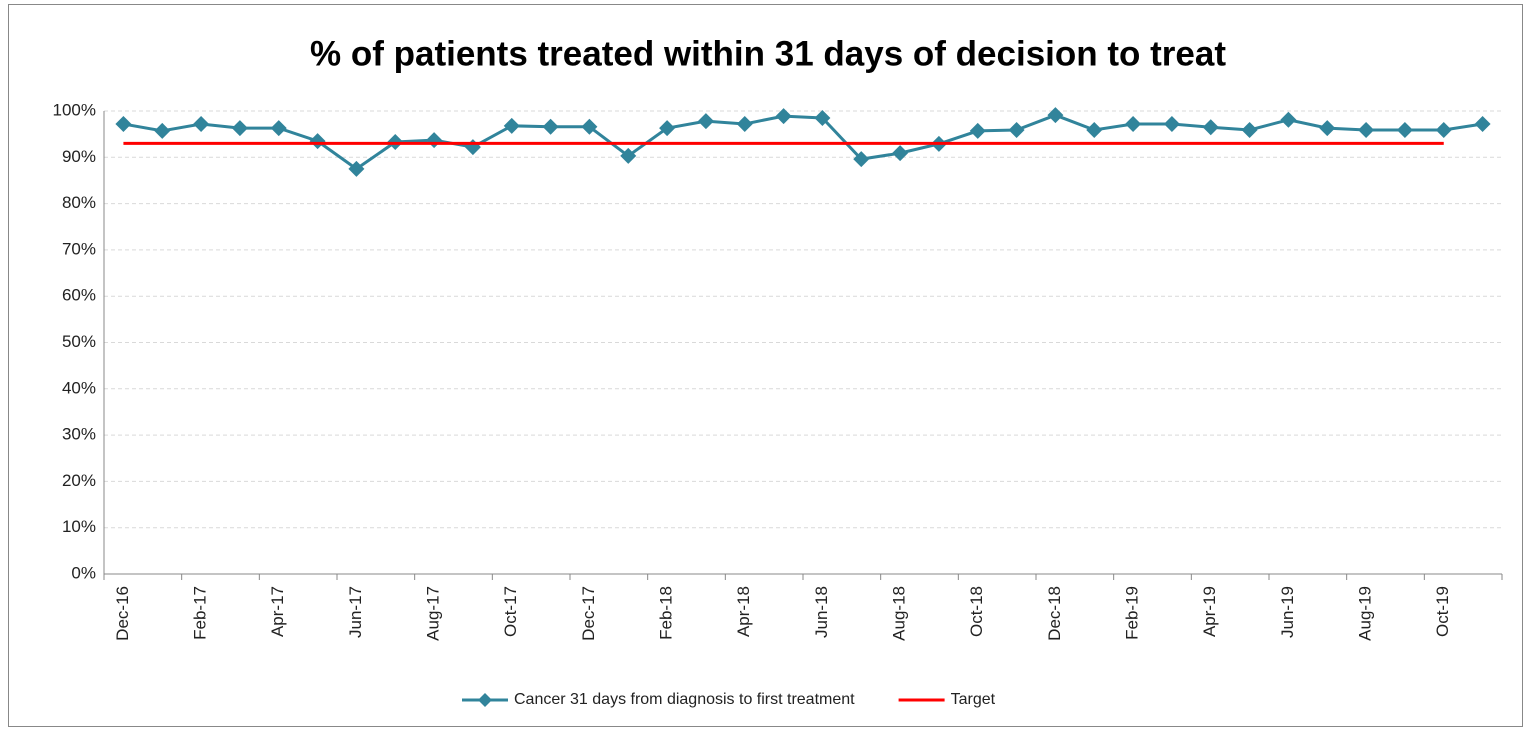  Describe the element at coordinates (973, 699) in the screenshot. I see `legend-label: Target` at that location.